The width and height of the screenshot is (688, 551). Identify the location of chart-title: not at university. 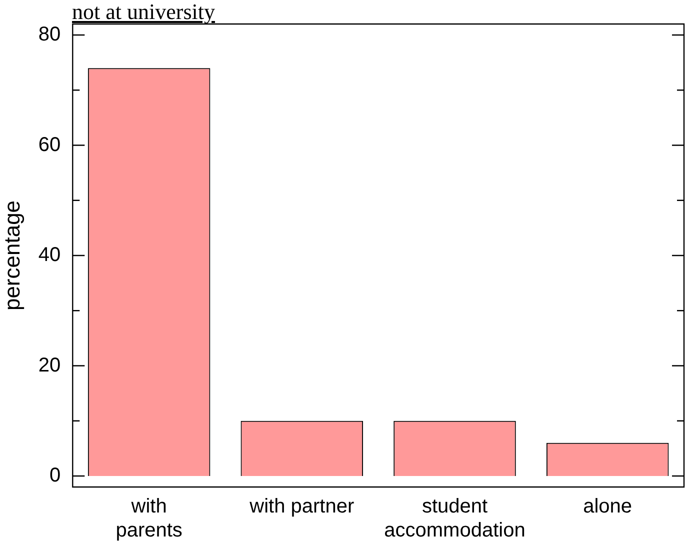
(143, 12).